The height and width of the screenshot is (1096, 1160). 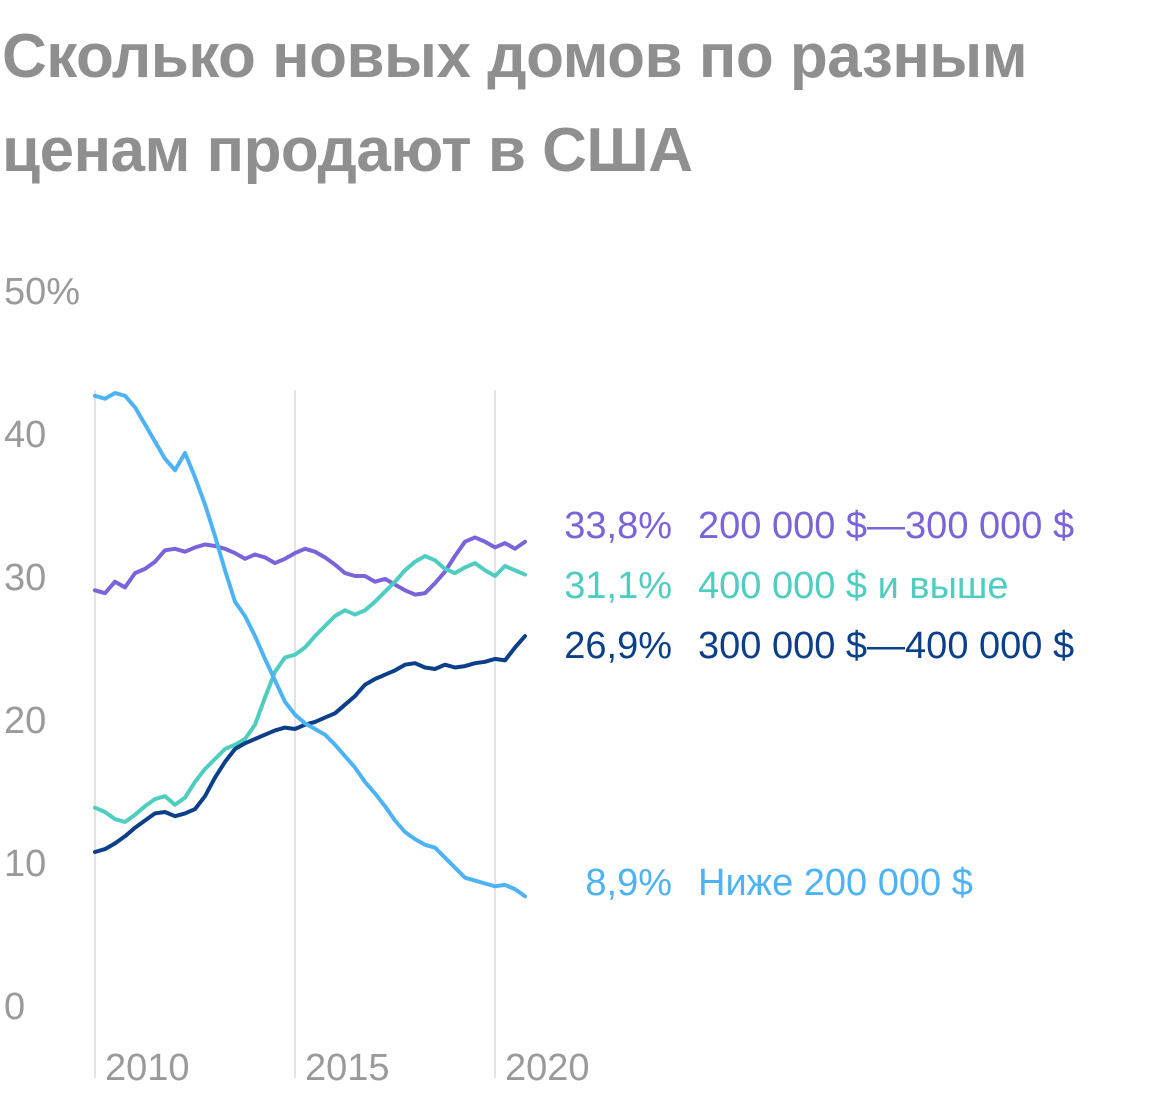 I want to click on y-tick-label: 40, so click(x=25, y=435).